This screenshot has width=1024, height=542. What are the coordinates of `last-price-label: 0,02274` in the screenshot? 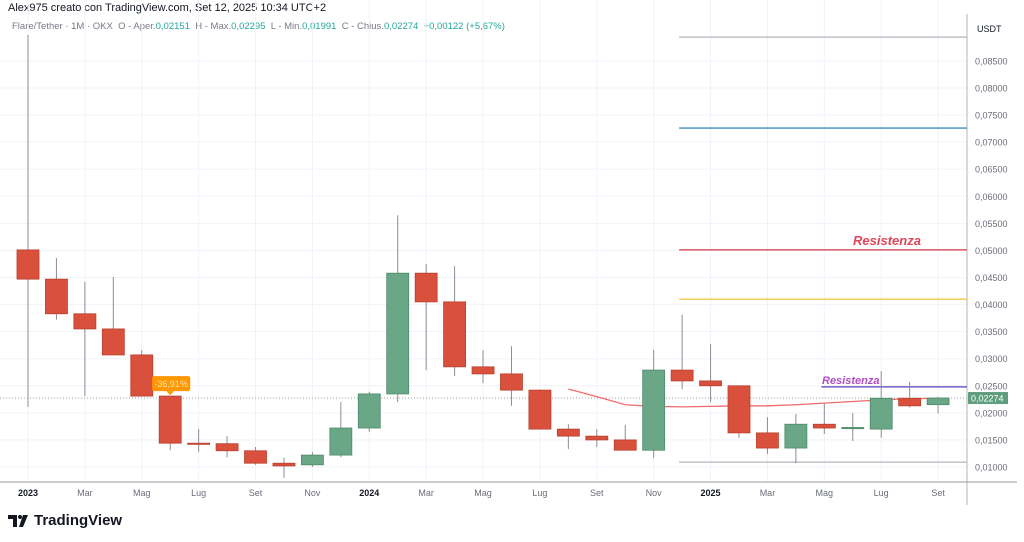 It's located at (987, 399).